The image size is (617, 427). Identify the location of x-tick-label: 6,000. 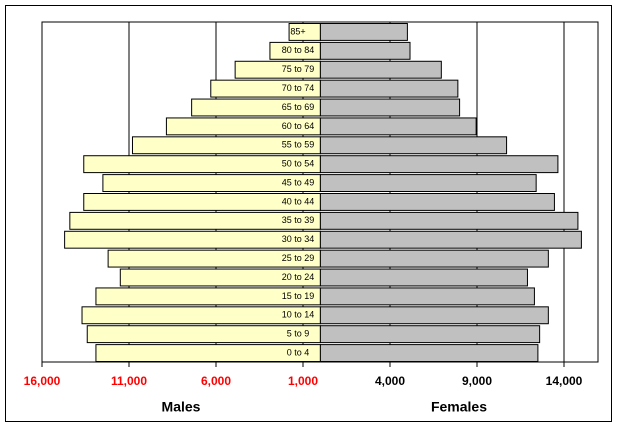
(216, 381).